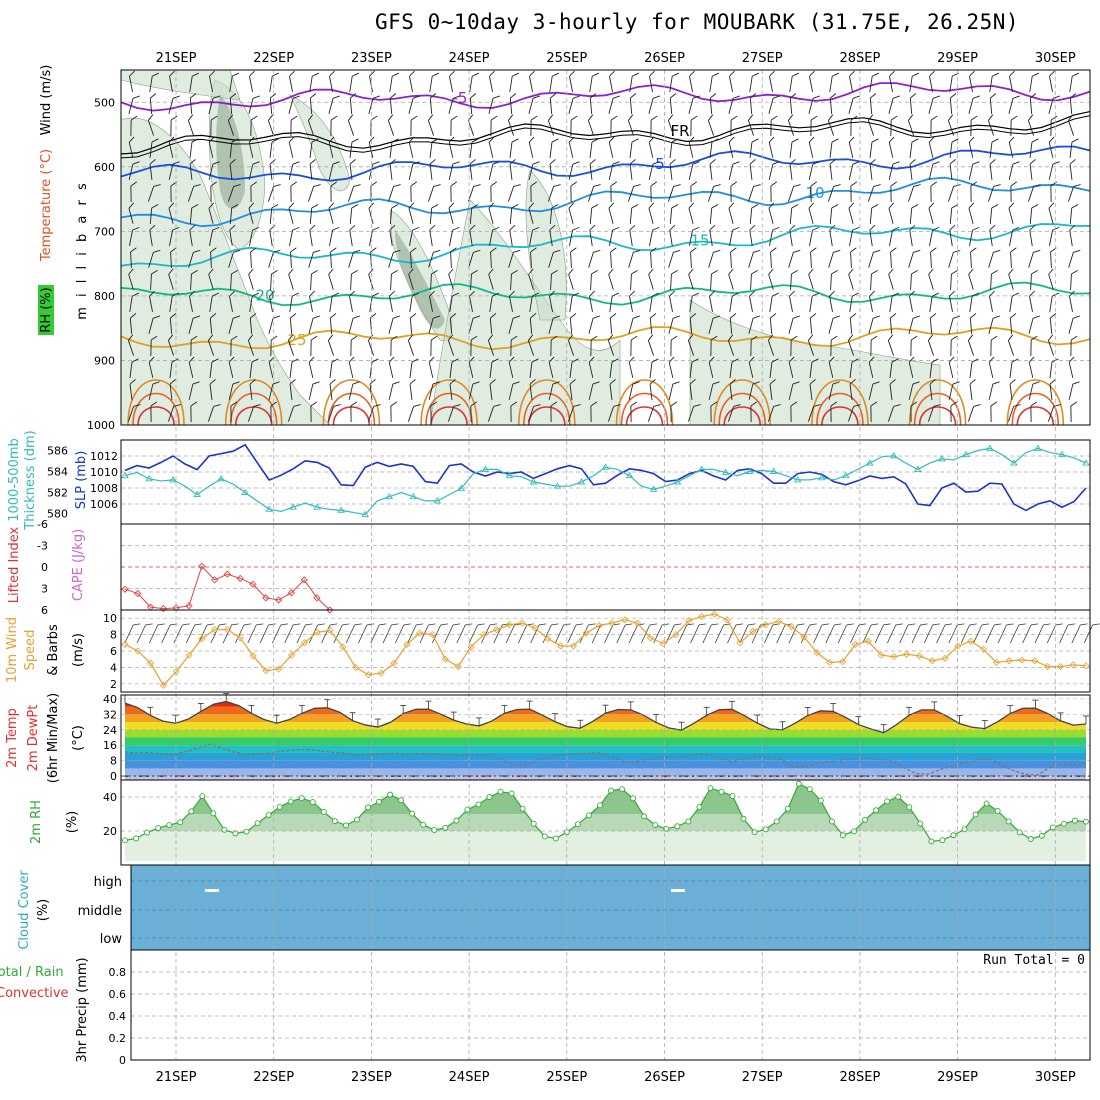  Describe the element at coordinates (104, 456) in the screenshot. I see `slp-ytick: 1012` at that location.